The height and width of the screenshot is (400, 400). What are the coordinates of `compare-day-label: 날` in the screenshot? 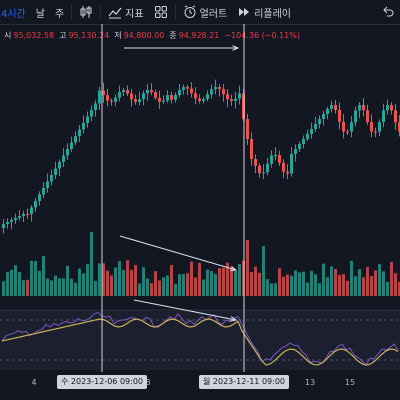 It's located at (40, 14).